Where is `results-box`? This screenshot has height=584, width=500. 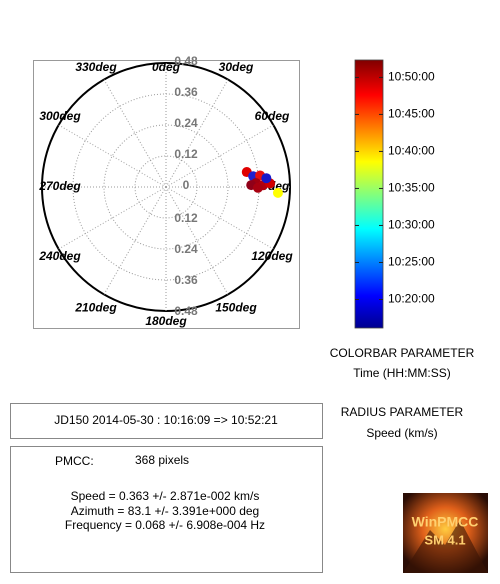 results-box is located at coordinates (166, 509).